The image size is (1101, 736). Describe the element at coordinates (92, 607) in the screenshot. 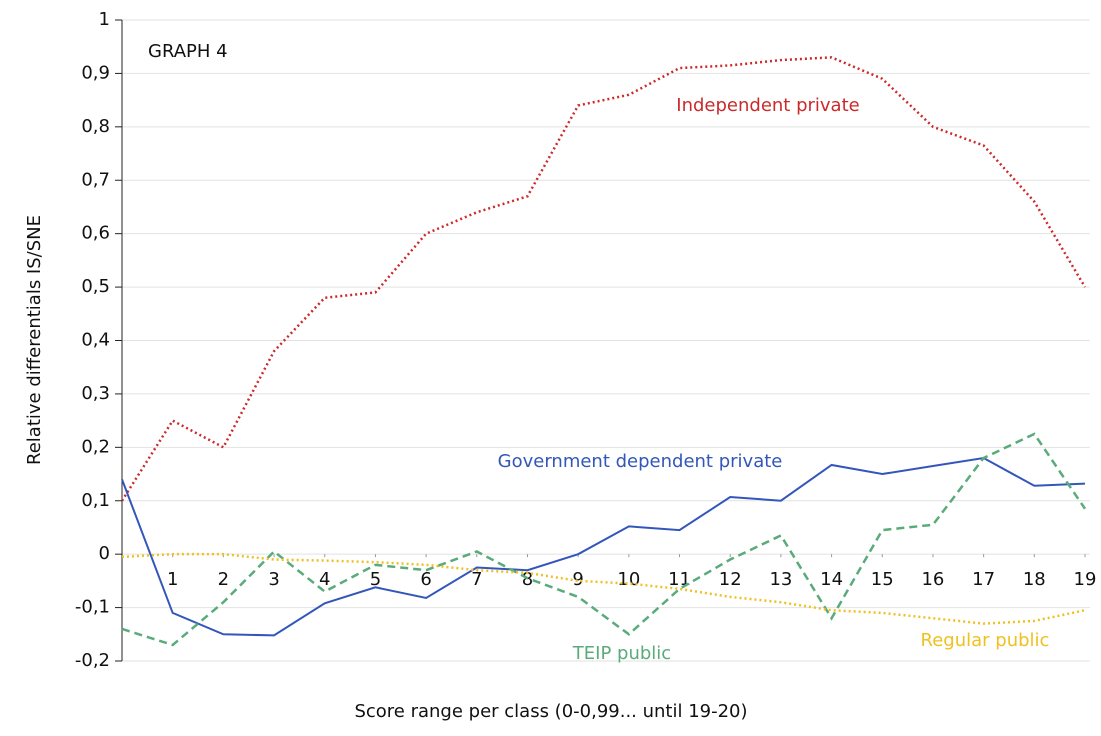

I see `y-tick-label: -0,1` at that location.